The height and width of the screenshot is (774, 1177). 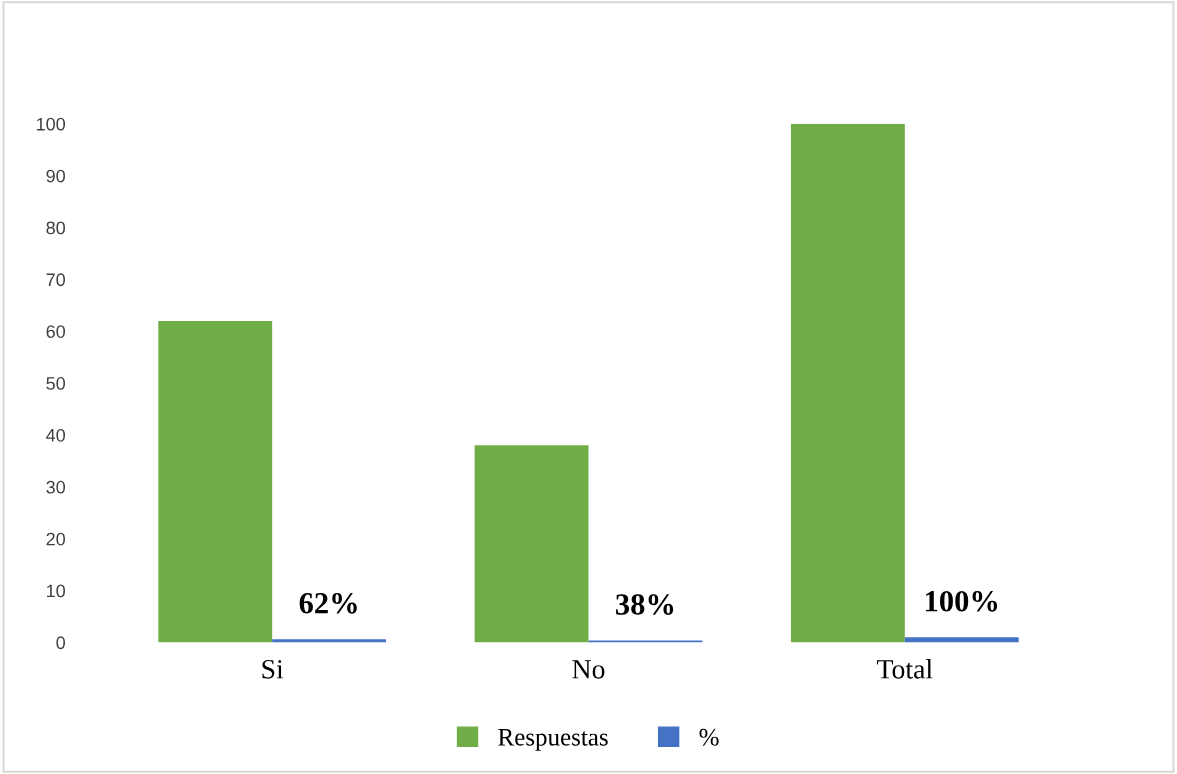 What do you see at coordinates (56, 383) in the screenshot?
I see `y-tick-label: 50` at bounding box center [56, 383].